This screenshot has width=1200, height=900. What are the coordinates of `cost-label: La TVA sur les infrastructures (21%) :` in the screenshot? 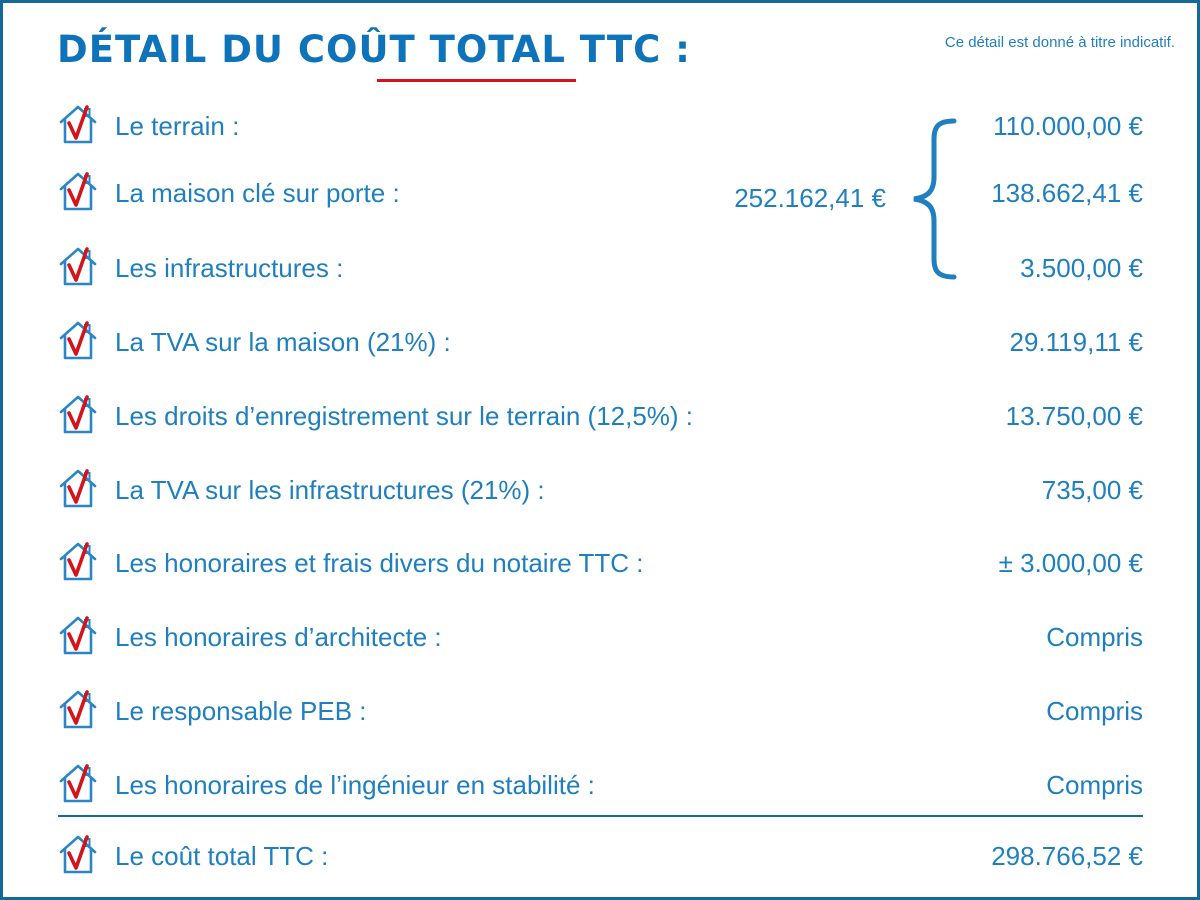 It's located at (330, 490).